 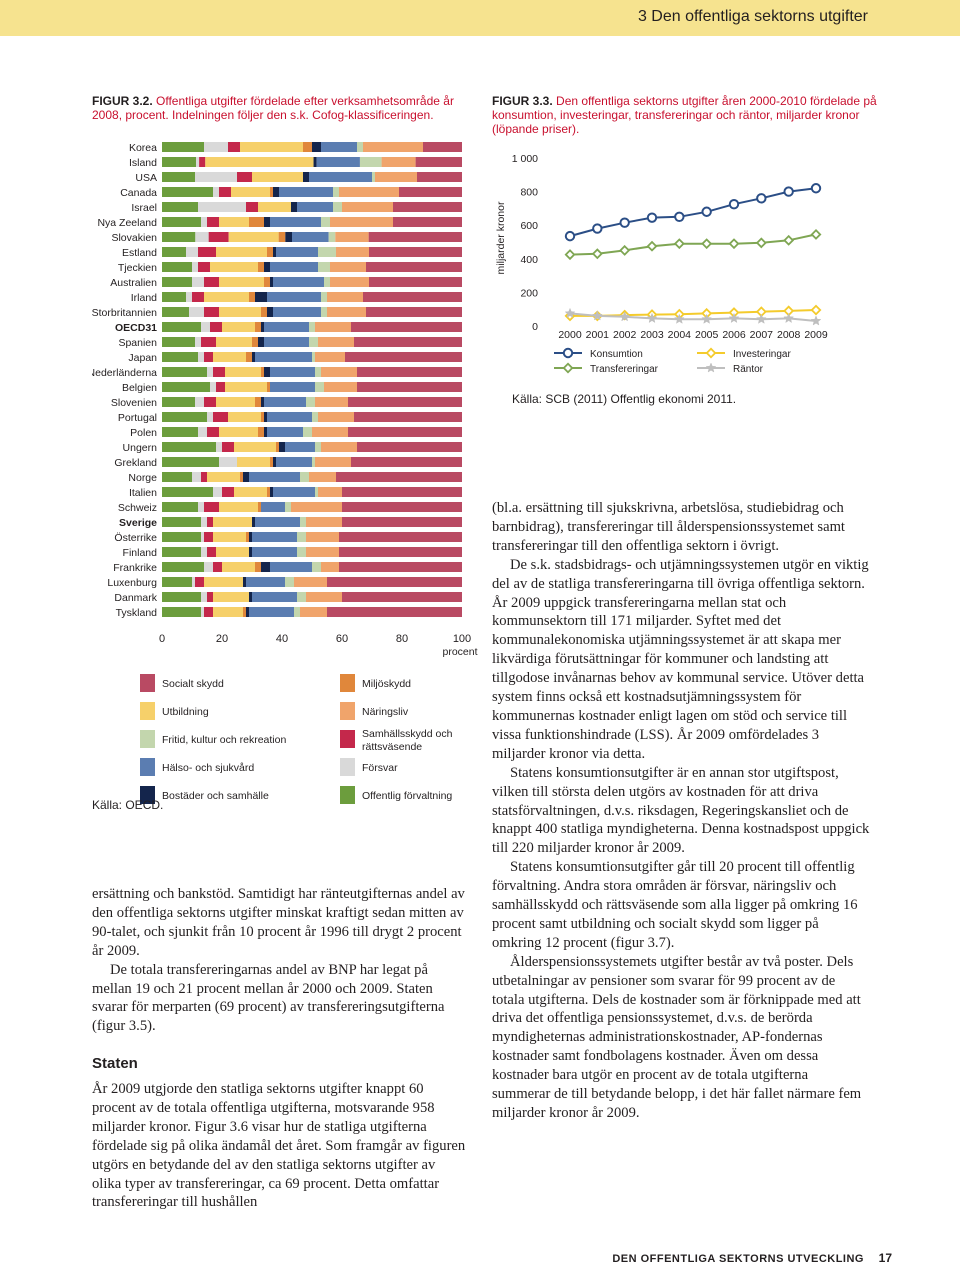 What do you see at coordinates (128, 805) in the screenshot?
I see `figure-3-2-source: Källa: OECD.` at bounding box center [128, 805].